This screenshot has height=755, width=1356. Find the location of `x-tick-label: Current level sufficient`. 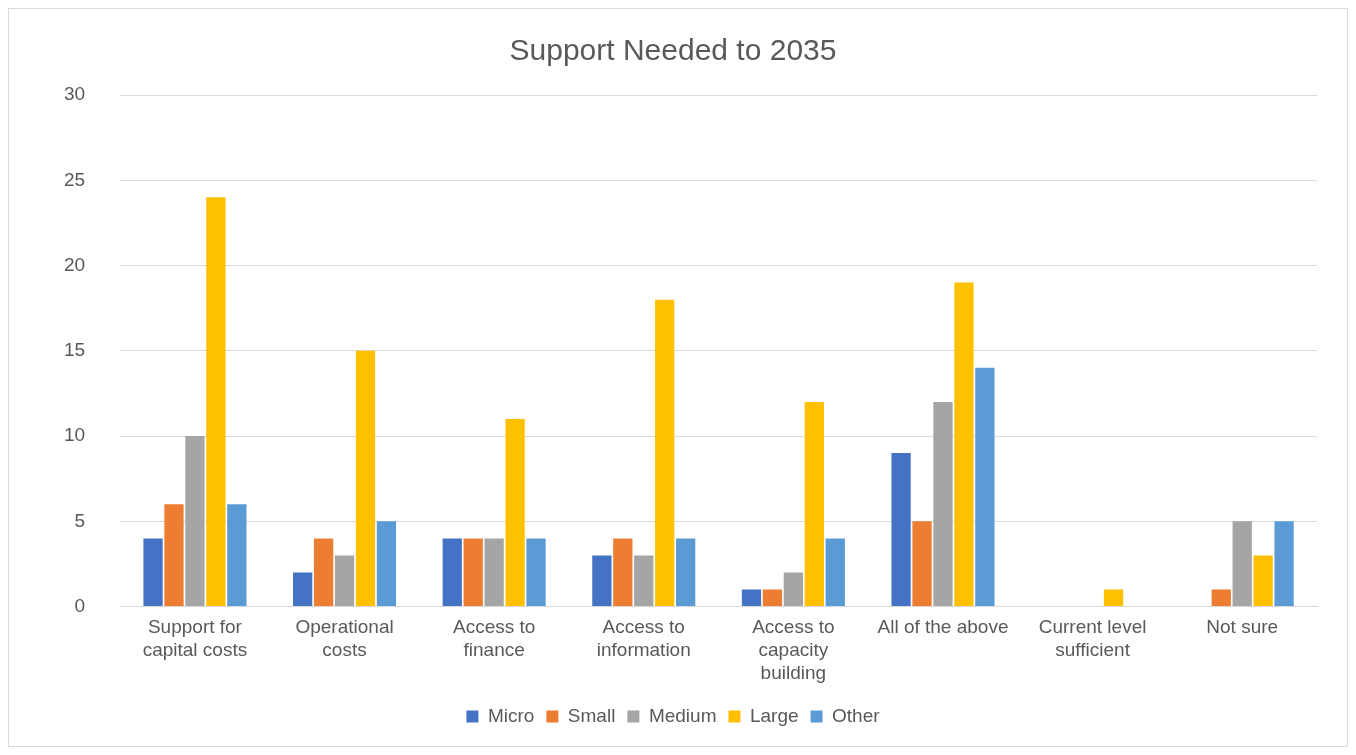

x-tick-label: Current level sufficient is located at coordinates (1092, 638).